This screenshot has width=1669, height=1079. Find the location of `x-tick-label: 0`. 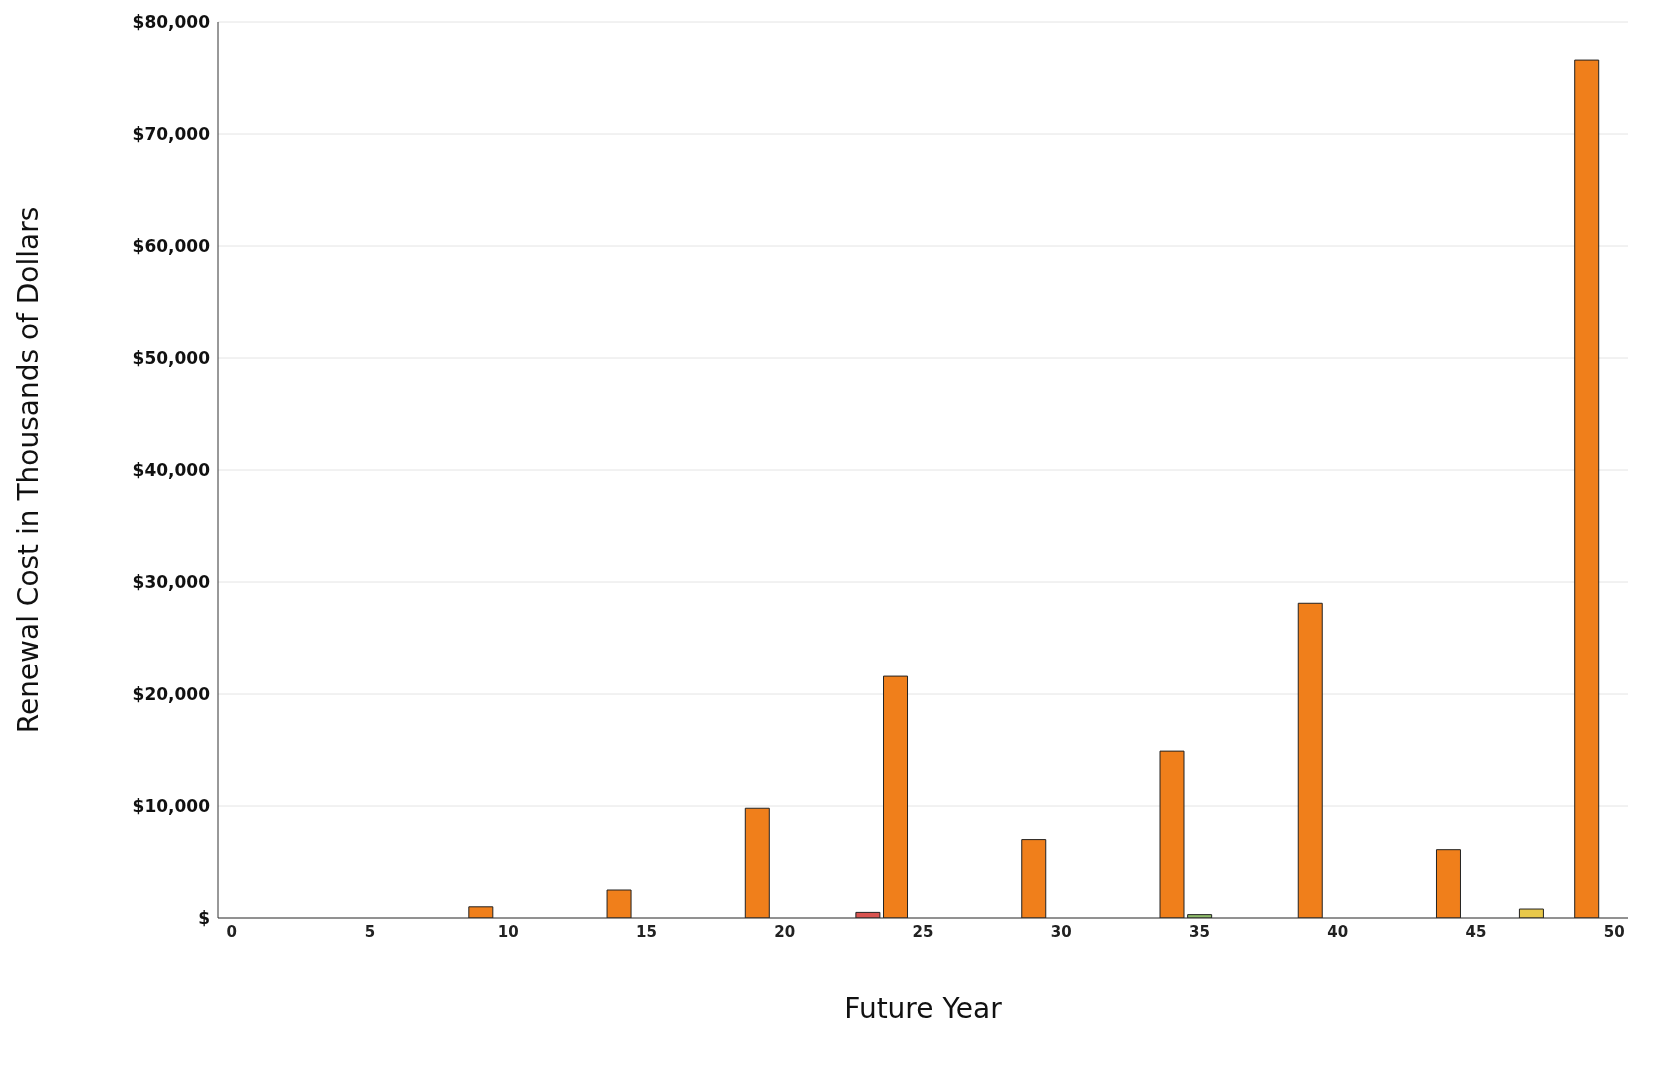

x-tick-label: 0 is located at coordinates (232, 931).